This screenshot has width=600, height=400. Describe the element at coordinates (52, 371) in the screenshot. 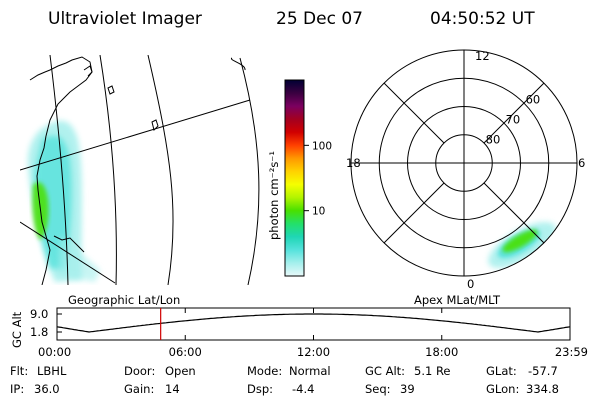

I see `flt-value: LBHL` at that location.